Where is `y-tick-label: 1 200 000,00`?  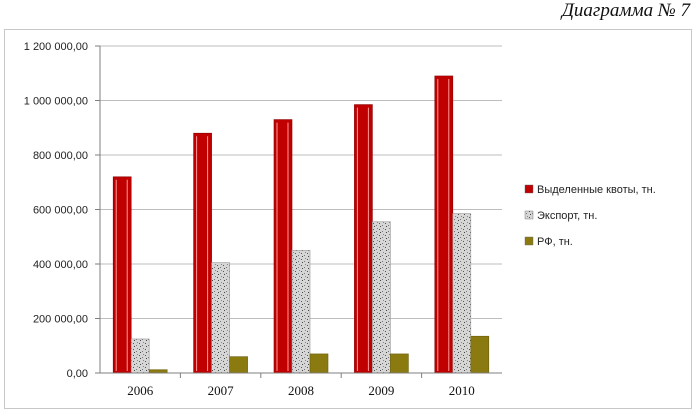
y-tick-label: 1 200 000,00 is located at coordinates (56, 47).